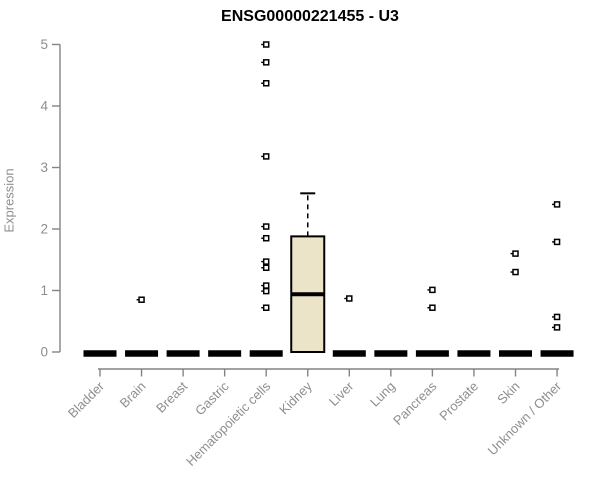 The image size is (600, 500). What do you see at coordinates (212, 398) in the screenshot?
I see `x-tick-label: Gastric` at bounding box center [212, 398].